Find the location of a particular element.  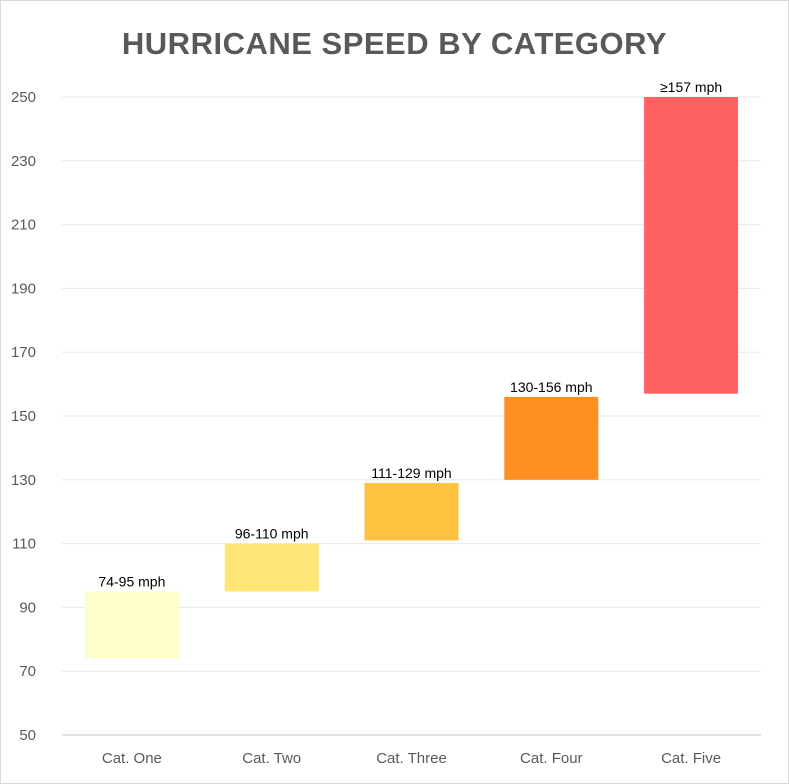

x-tick-label: Cat. Five is located at coordinates (691, 758).